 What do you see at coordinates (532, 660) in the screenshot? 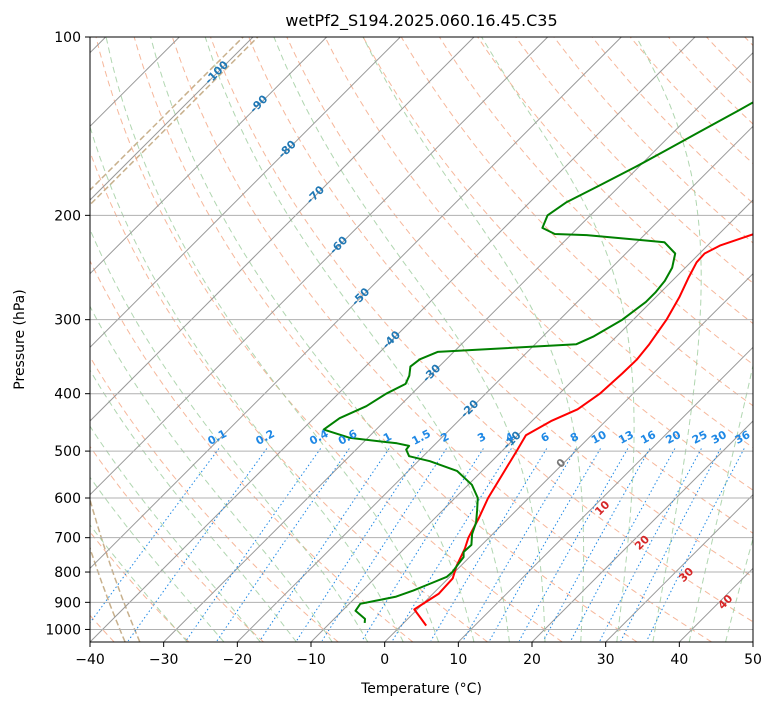
I see `x-tick-label: 20` at bounding box center [532, 660].